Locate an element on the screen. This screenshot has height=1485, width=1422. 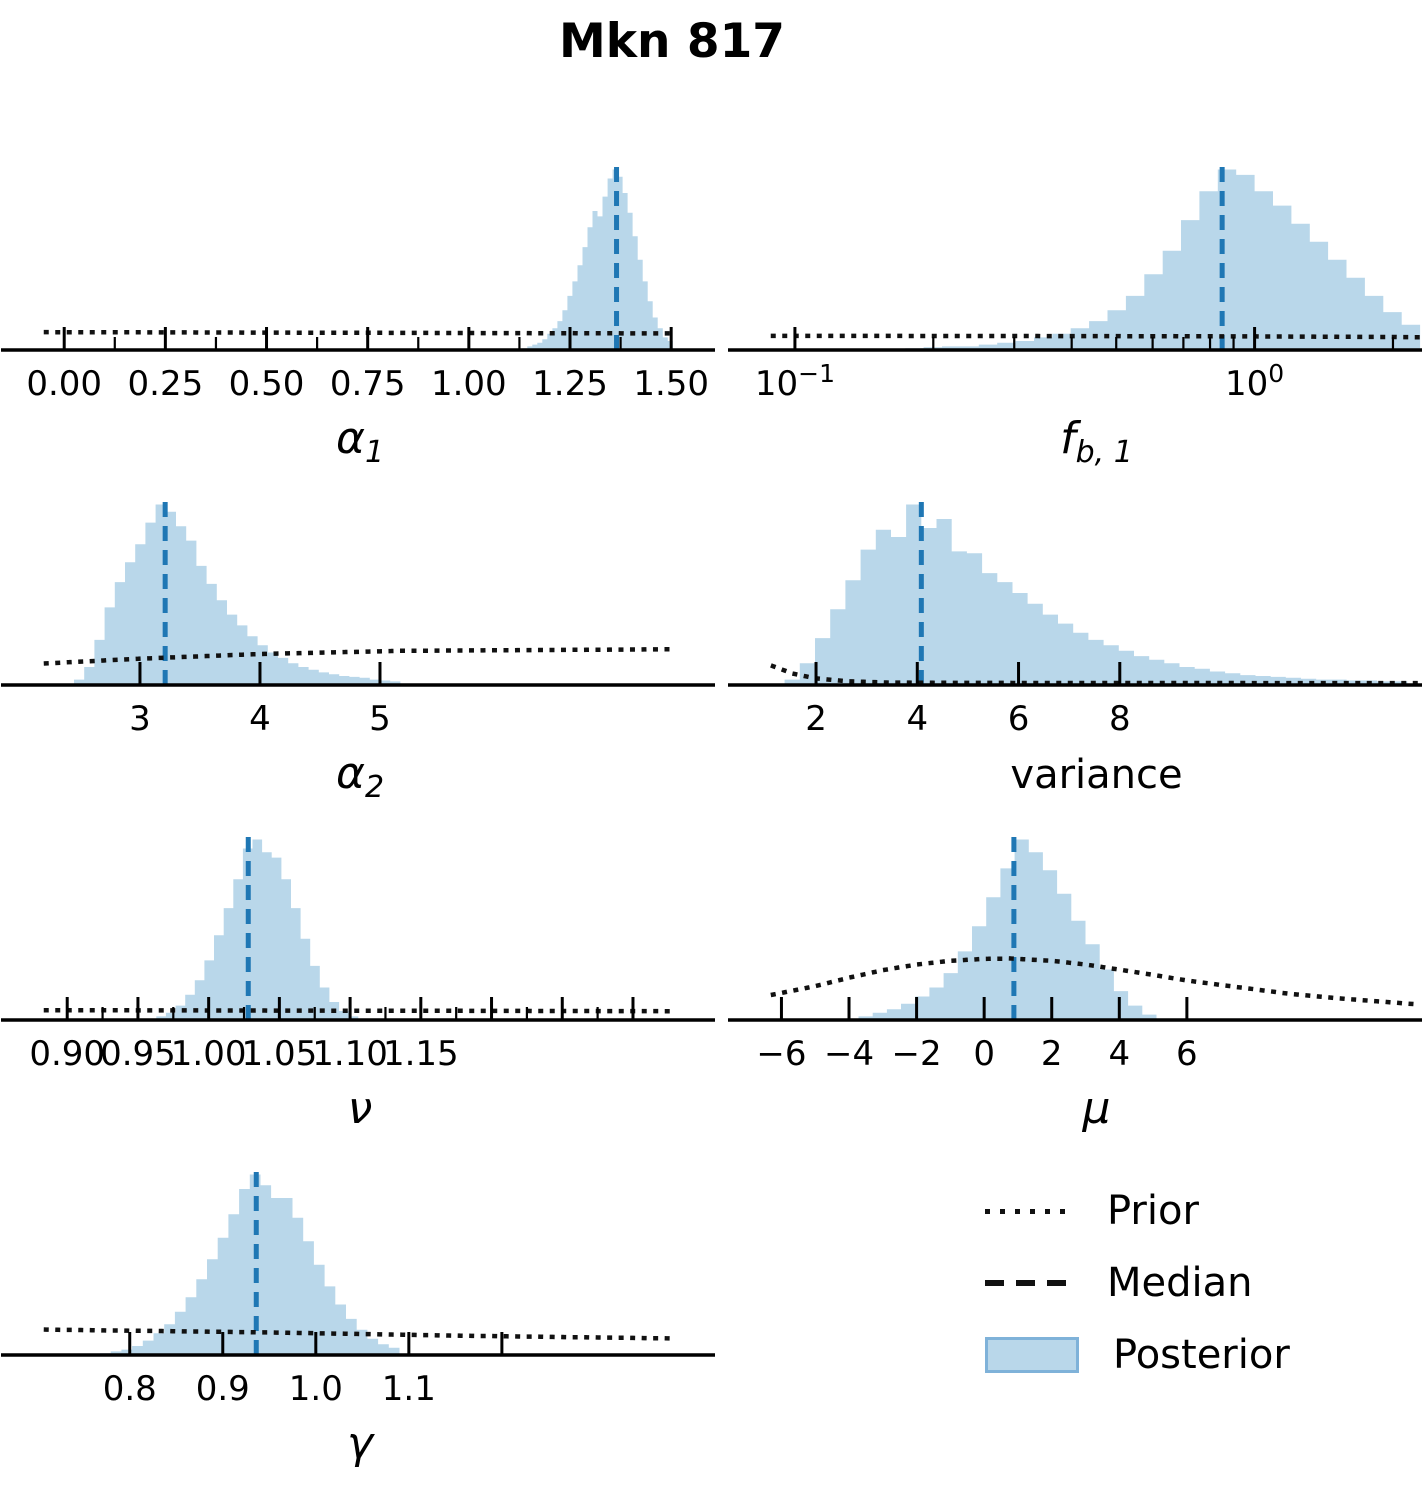
prior-curve-alpha1 is located at coordinates (360, 332).